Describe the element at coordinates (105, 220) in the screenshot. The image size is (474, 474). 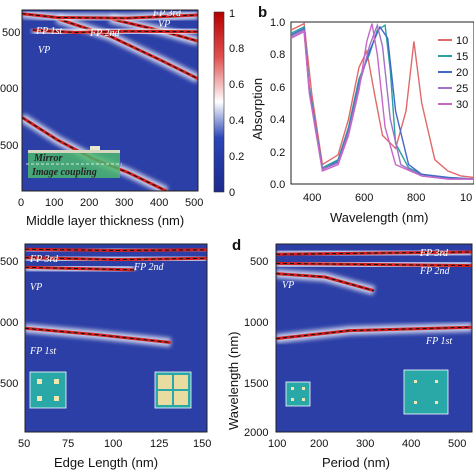
I see `a-x-axis-label: Middle layer thickness (nm)` at that location.